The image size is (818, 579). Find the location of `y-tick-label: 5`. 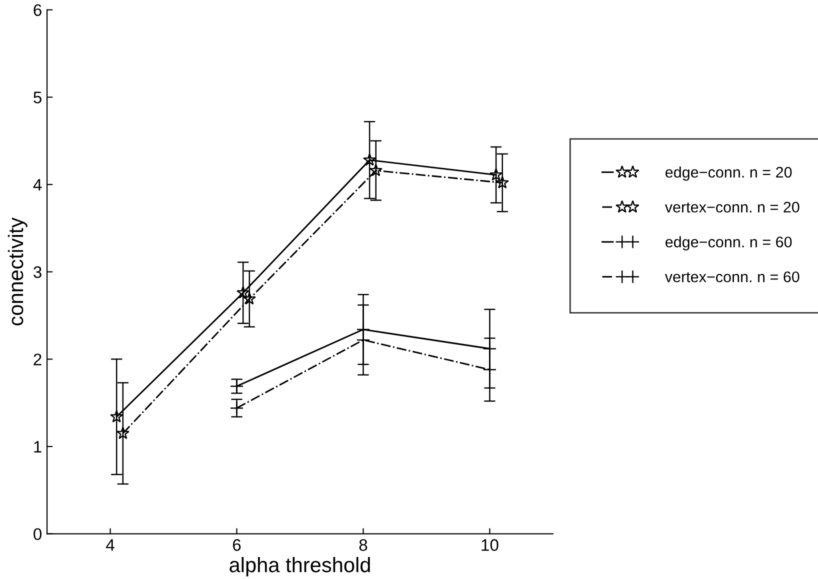

y-tick-label: 5 is located at coordinates (38, 98).